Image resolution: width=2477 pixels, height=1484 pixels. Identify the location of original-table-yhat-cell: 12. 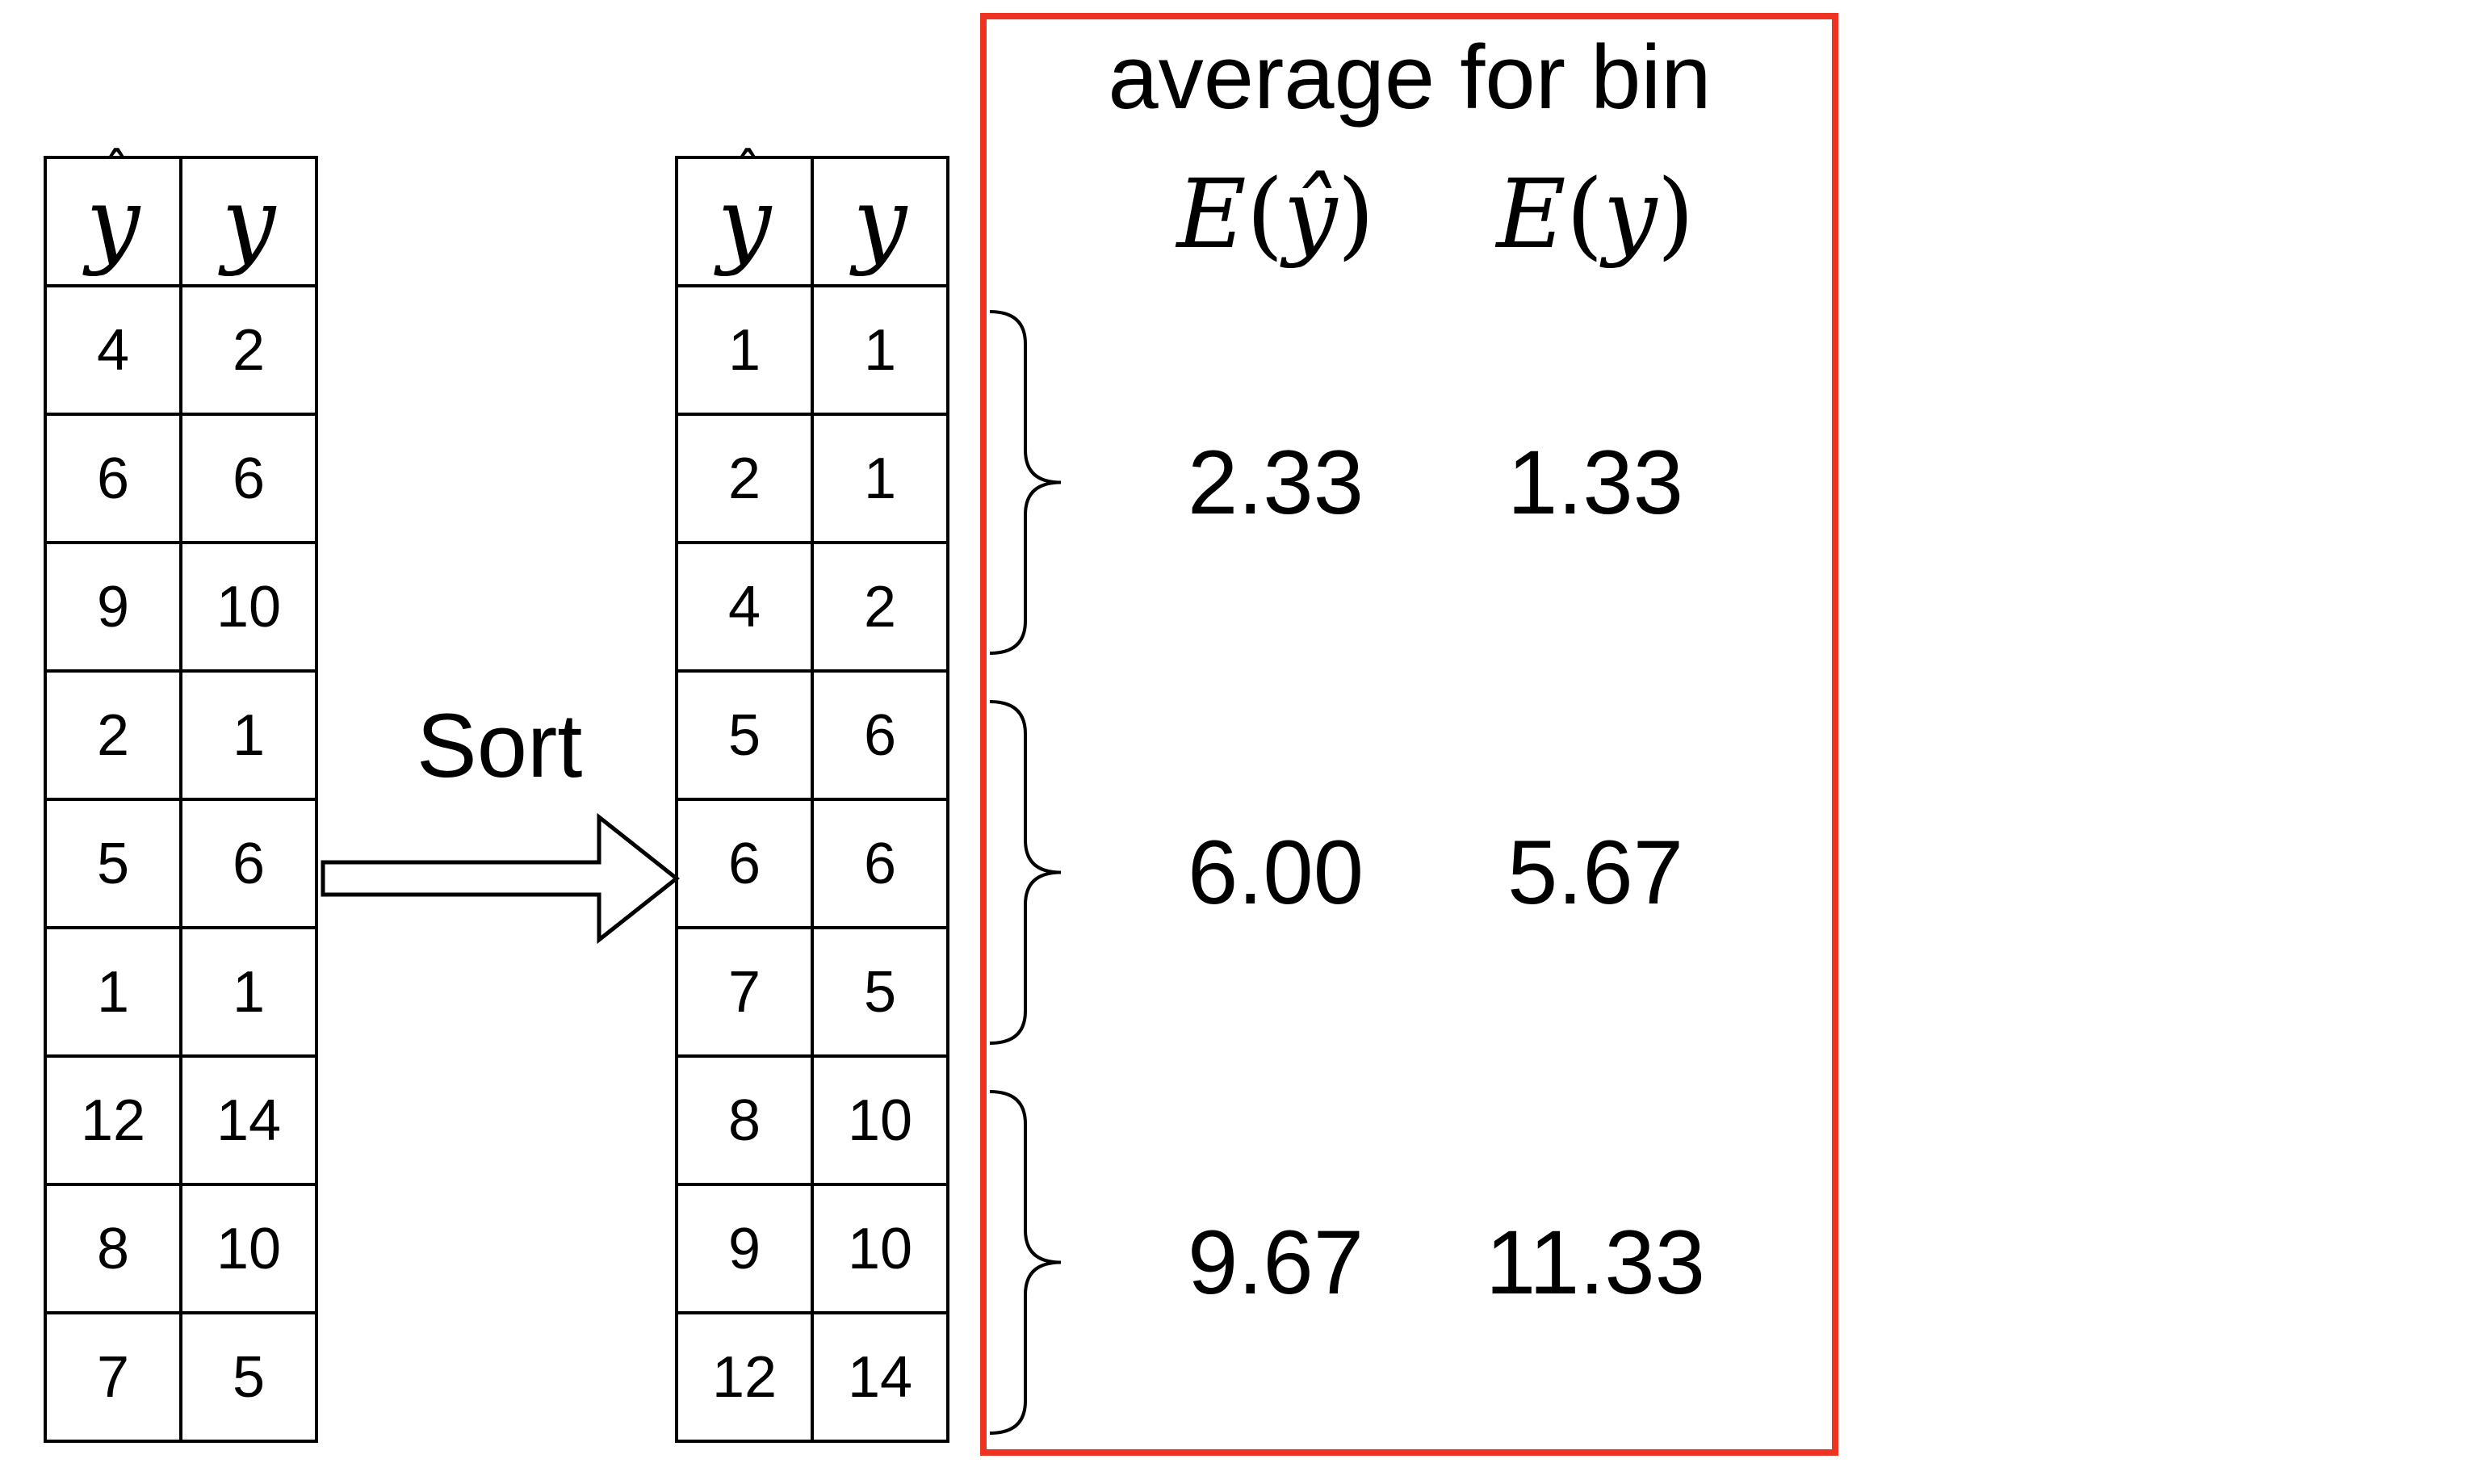
(113, 1120).